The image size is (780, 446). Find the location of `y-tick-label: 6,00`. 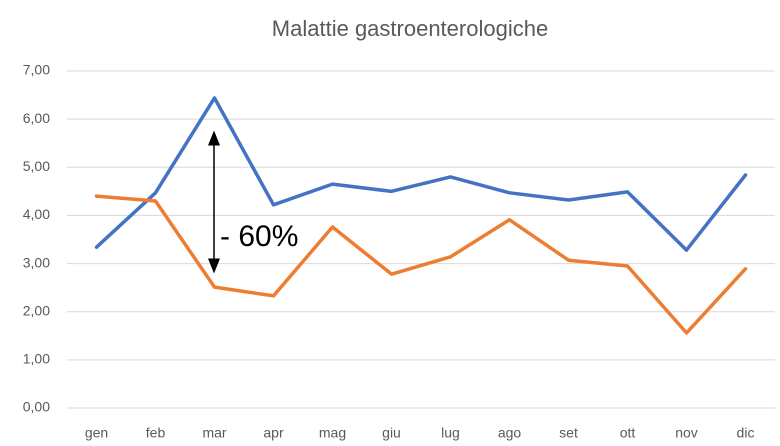

y-tick-label: 6,00 is located at coordinates (36, 118).